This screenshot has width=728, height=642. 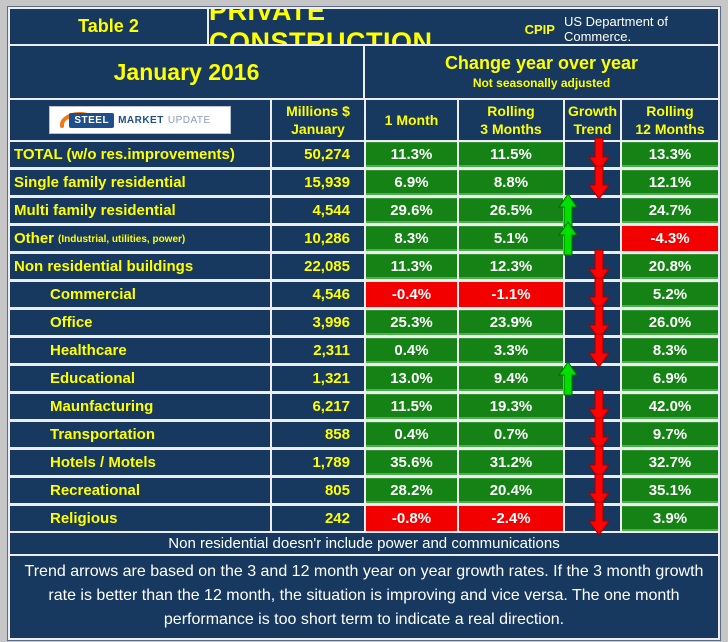 I want to click on column-header-line: 1 Month, so click(x=411, y=119).